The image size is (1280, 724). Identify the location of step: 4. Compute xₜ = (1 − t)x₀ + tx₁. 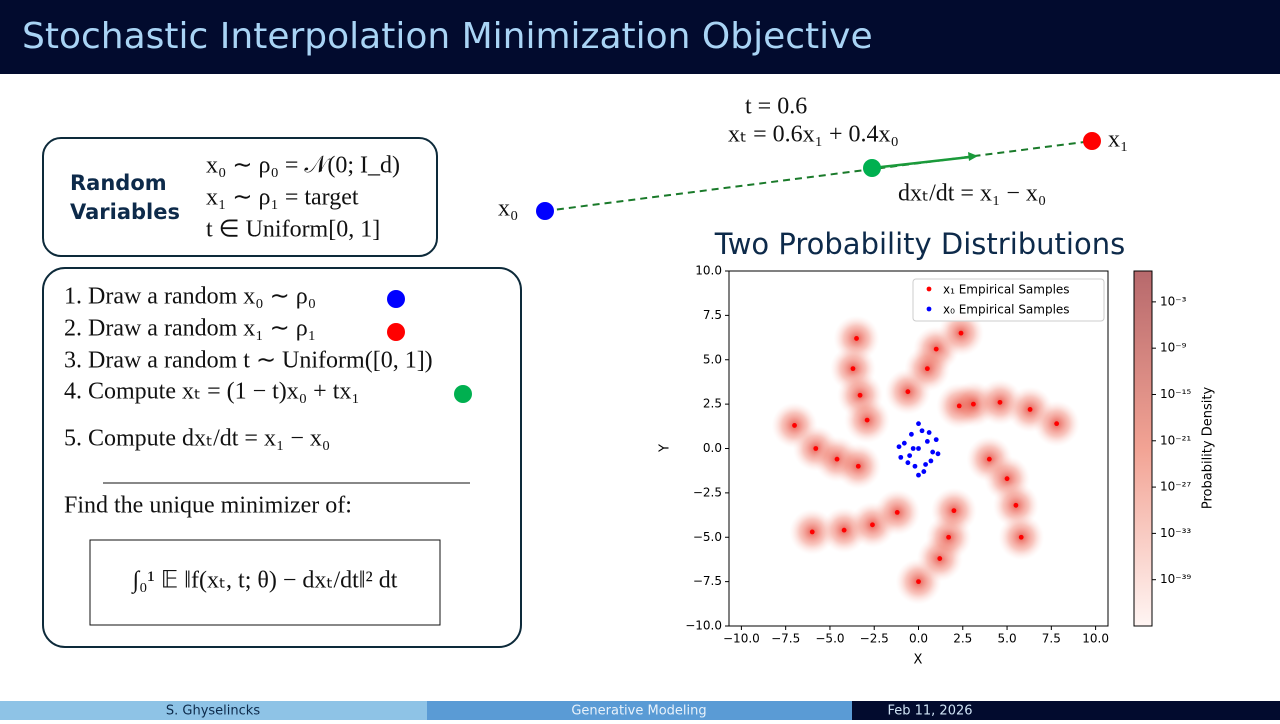
(212, 392).